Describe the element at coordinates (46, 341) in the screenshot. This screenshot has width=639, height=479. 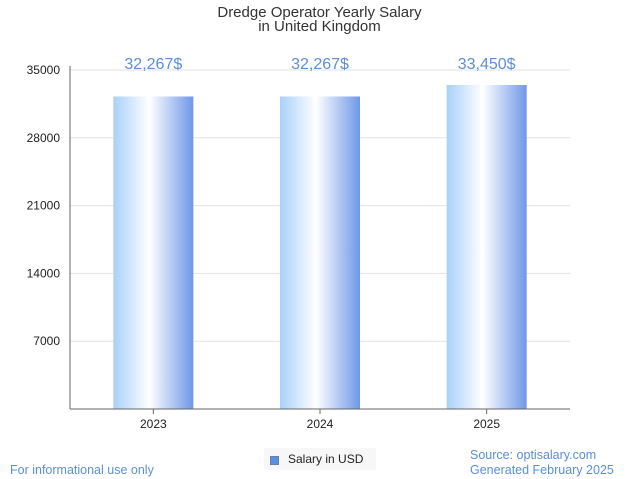
I see `y-tick-label: 7000` at that location.